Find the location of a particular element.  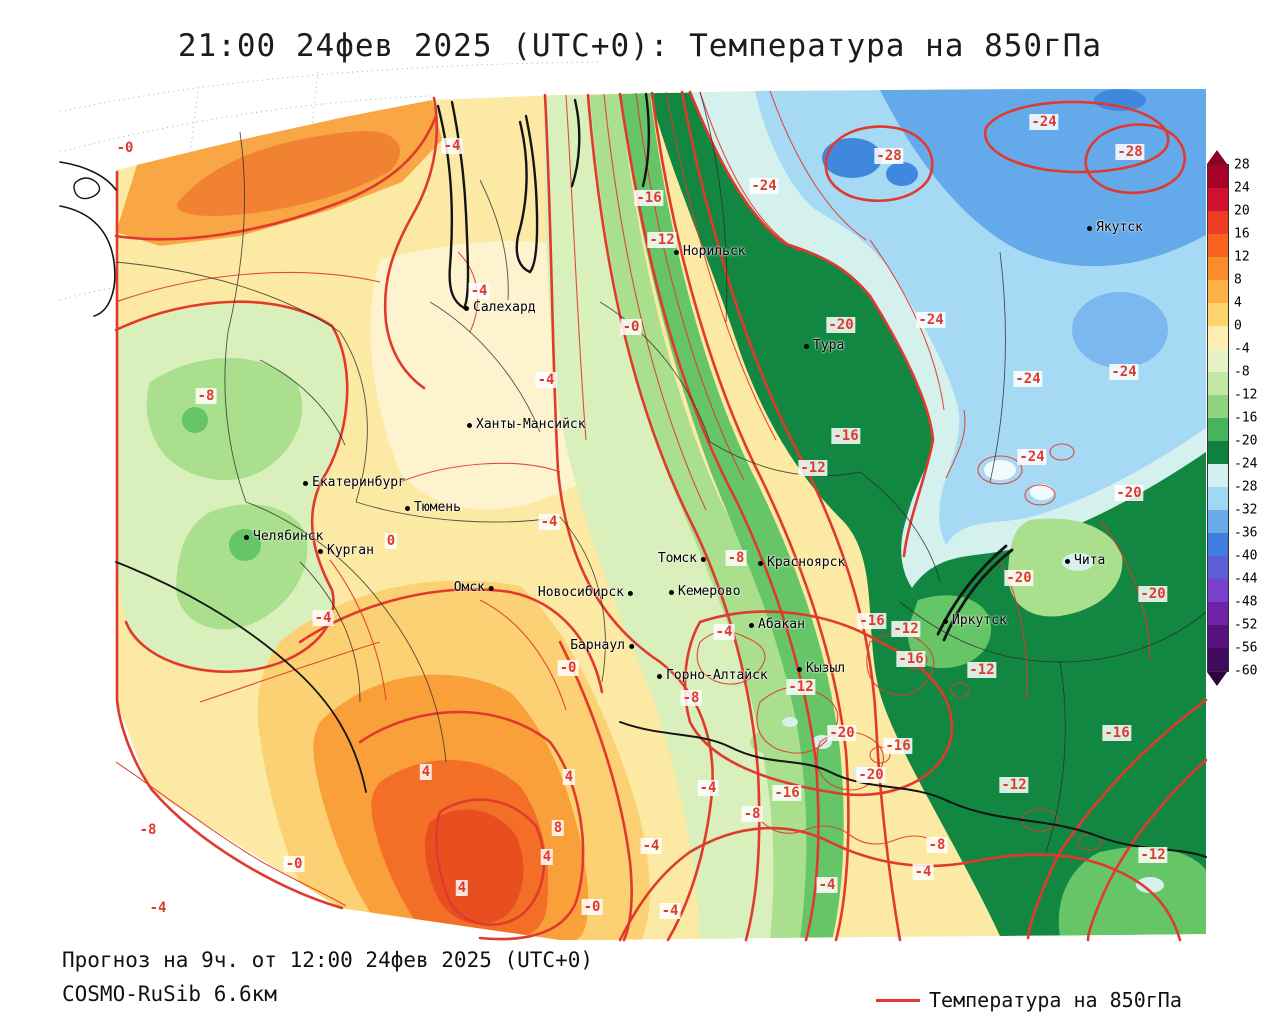

city-marker: Екатеринбург is located at coordinates (354, 483).